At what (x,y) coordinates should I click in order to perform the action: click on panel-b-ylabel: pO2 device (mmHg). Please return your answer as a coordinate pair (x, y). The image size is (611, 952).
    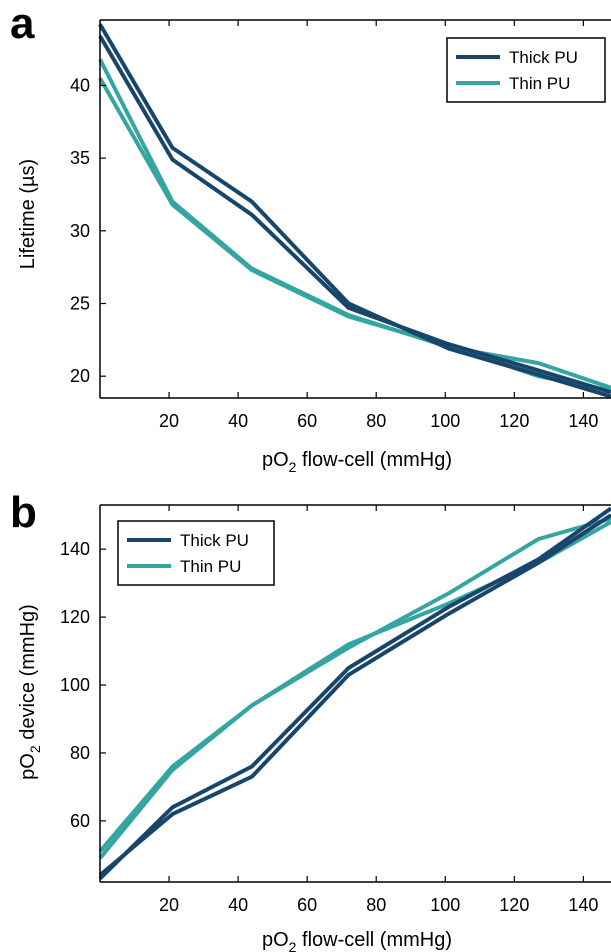
    Looking at the image, I should click on (30, 692).